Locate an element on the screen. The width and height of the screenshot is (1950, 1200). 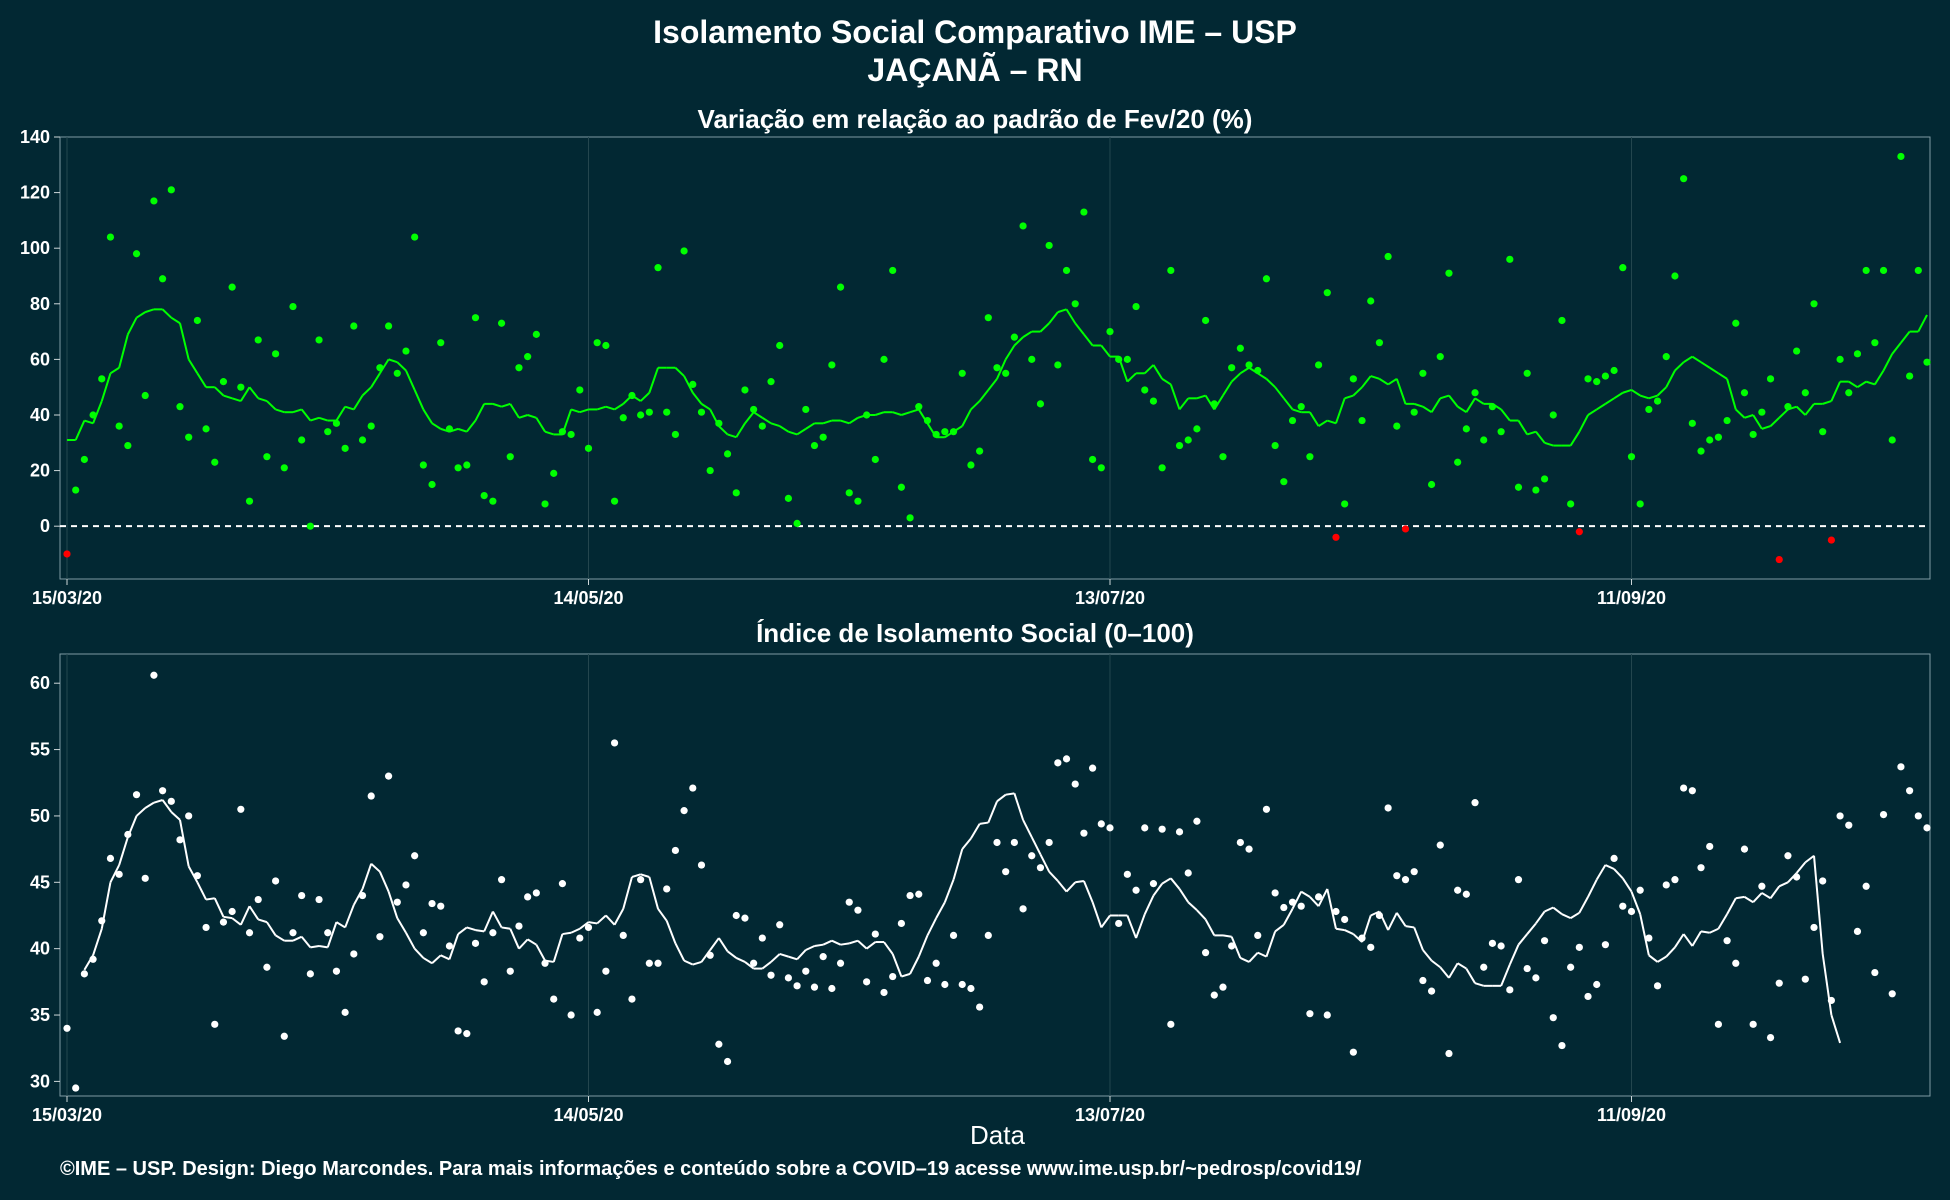
x-tick-label: 13/07/20 is located at coordinates (1110, 598).